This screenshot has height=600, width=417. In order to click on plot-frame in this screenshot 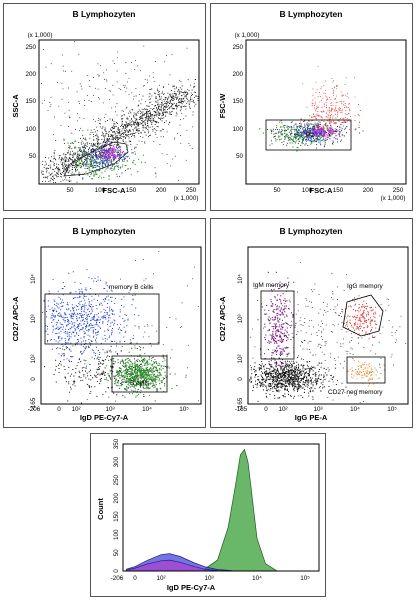, I will do `click(121, 325)`.